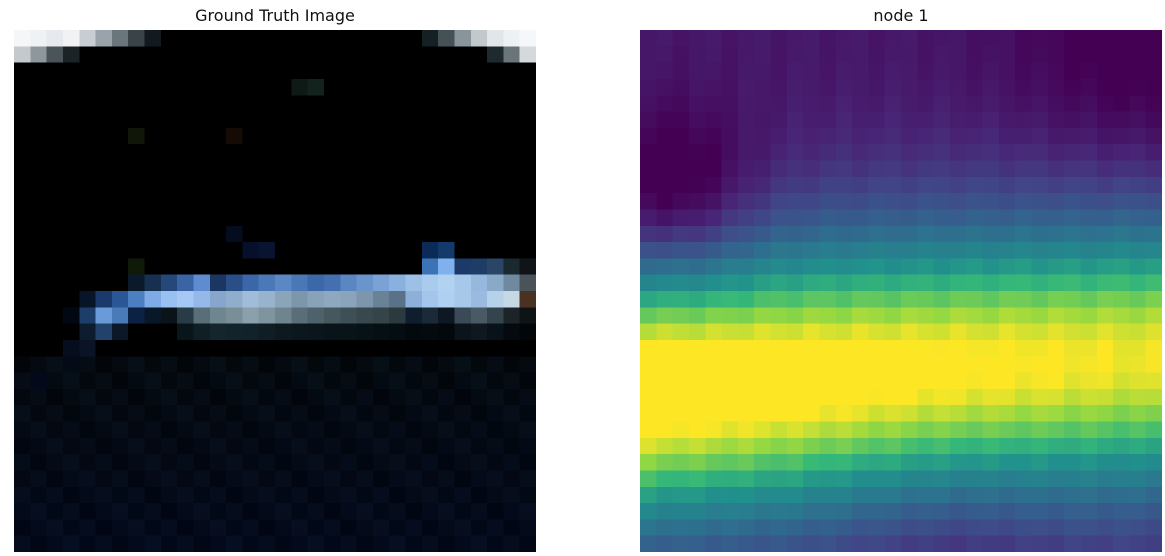 Image resolution: width=1165 pixels, height=556 pixels. I want to click on ground-truth-title: Ground Truth Image, so click(275, 15).